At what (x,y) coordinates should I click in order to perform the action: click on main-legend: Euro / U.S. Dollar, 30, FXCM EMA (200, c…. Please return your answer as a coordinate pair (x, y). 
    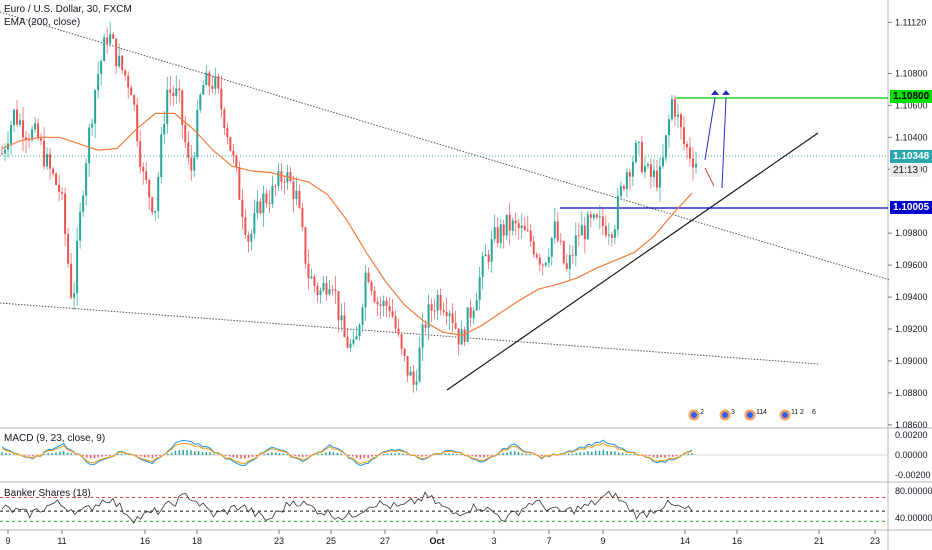
    Looking at the image, I should click on (68, 16).